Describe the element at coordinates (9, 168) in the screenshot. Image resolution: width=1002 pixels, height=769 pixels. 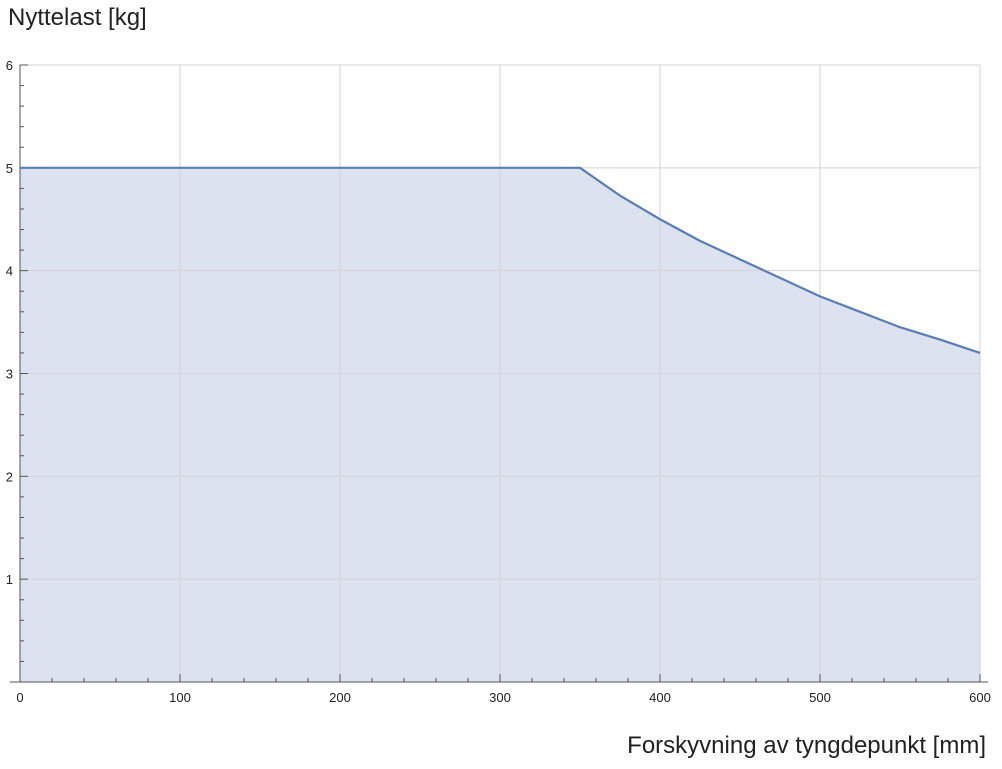
I see `y-tick-label: 5` at that location.